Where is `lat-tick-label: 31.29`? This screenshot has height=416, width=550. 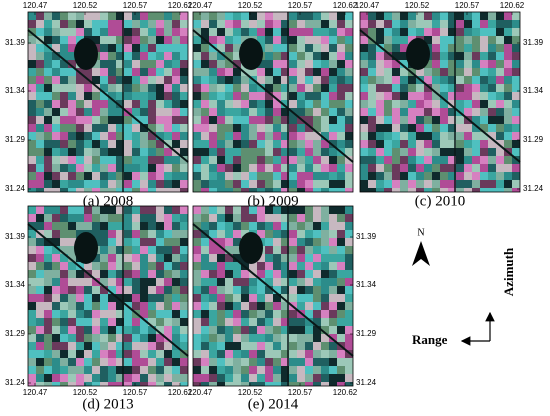
lat-tick-label: 31.29 is located at coordinates (533, 139).